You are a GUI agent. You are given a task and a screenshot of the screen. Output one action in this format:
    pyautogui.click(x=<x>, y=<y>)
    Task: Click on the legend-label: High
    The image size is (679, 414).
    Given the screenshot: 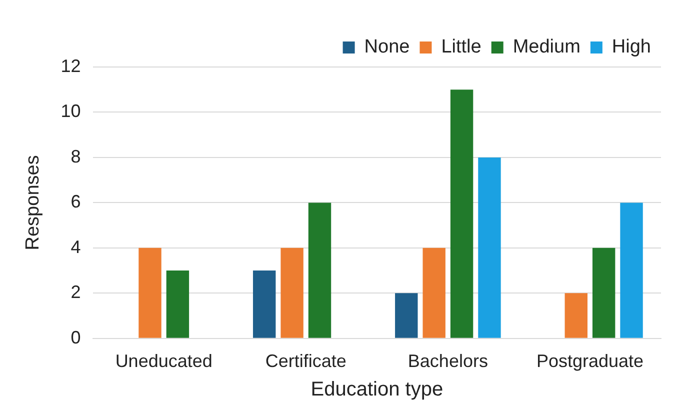 What is the action you would take?
    pyautogui.click(x=631, y=47)
    